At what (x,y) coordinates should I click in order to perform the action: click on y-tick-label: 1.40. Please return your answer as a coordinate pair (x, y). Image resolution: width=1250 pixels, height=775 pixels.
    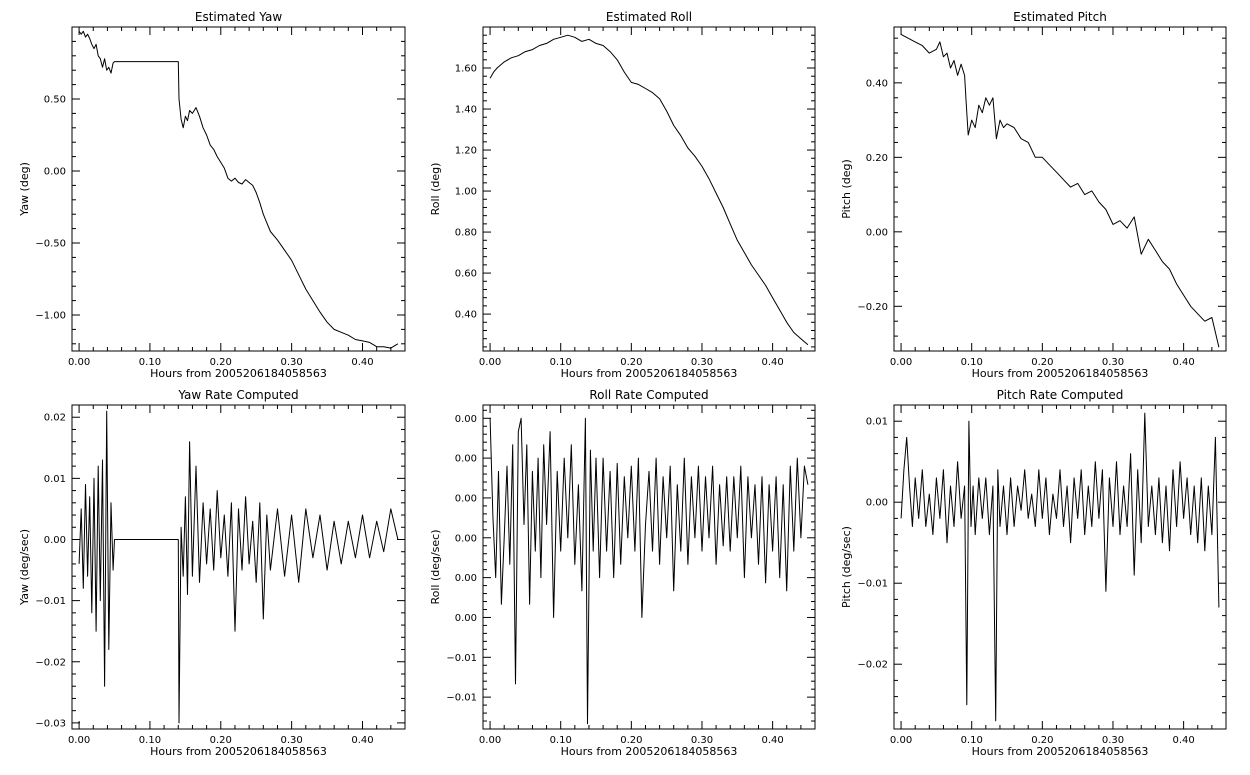
    Looking at the image, I should click on (466, 110).